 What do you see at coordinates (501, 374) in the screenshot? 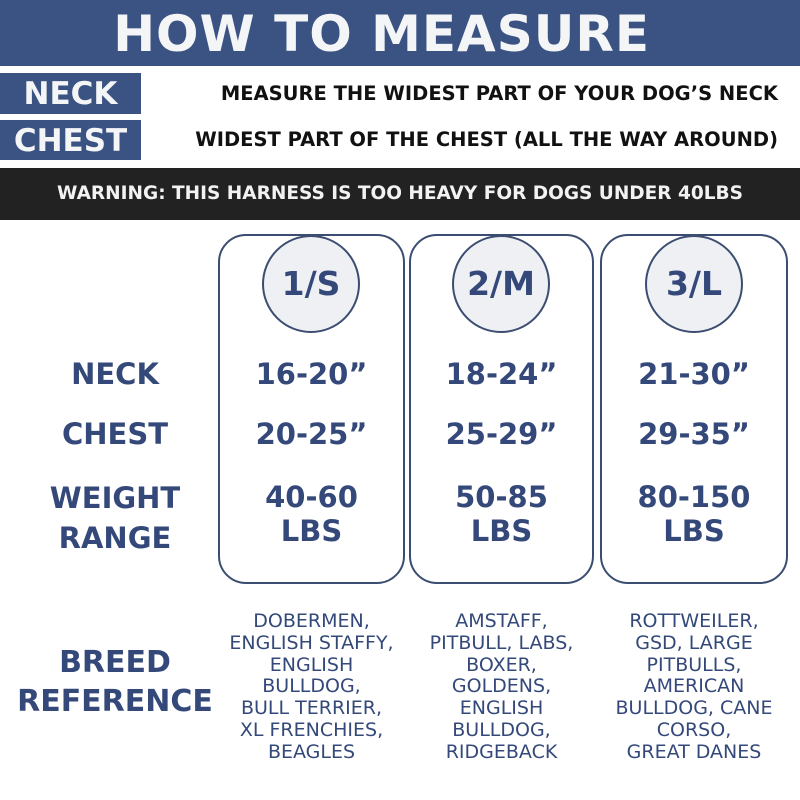
I see `neck-value: 18-24”` at bounding box center [501, 374].